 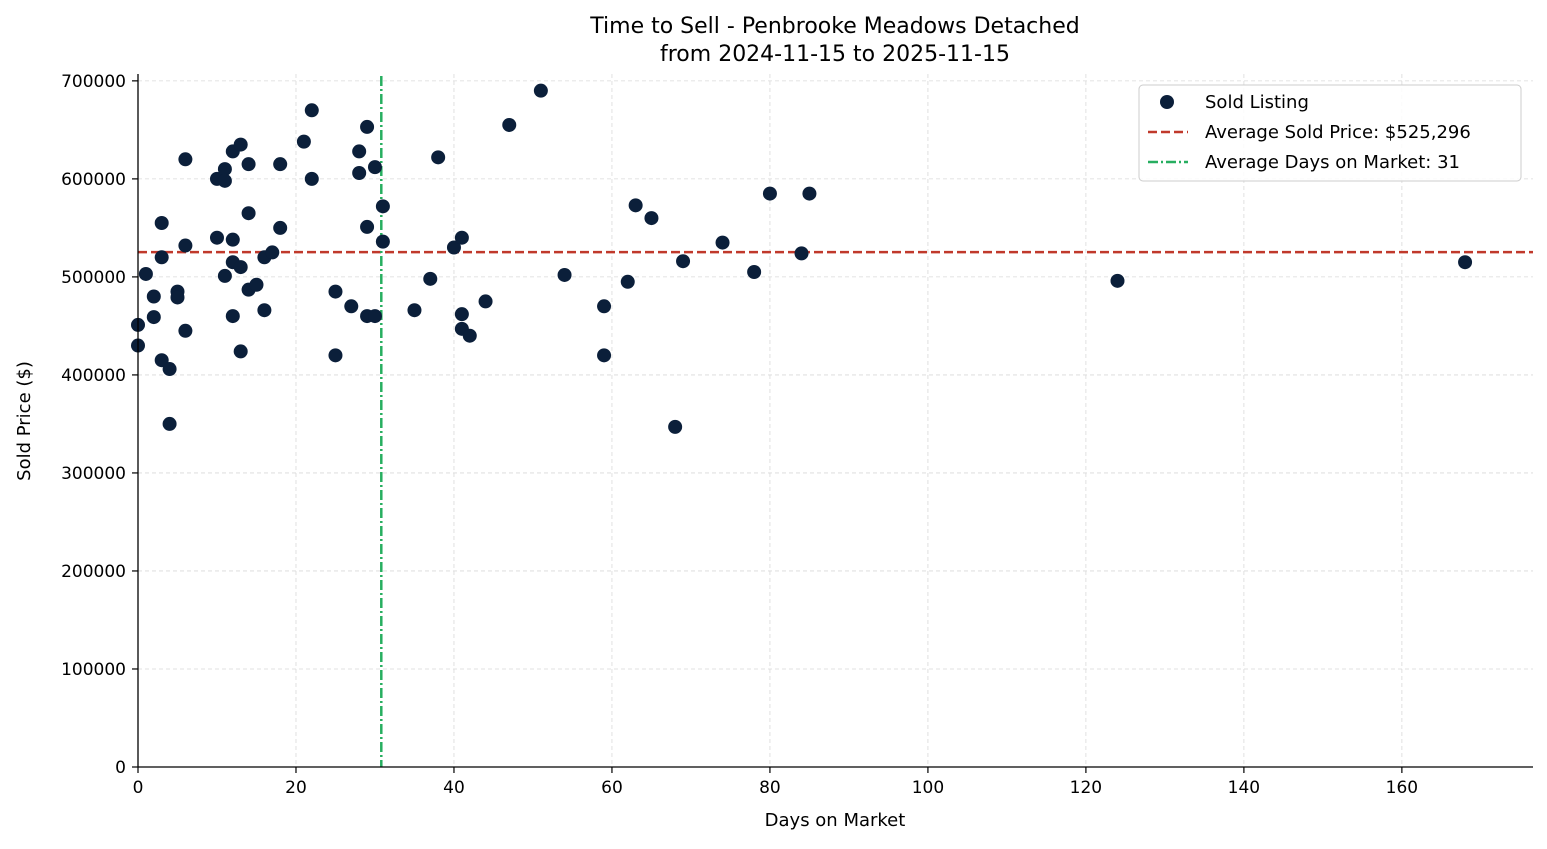 What do you see at coordinates (835, 54) in the screenshot?
I see `chart-subtitle: from 2024-11-15 to 2025-11-15` at bounding box center [835, 54].